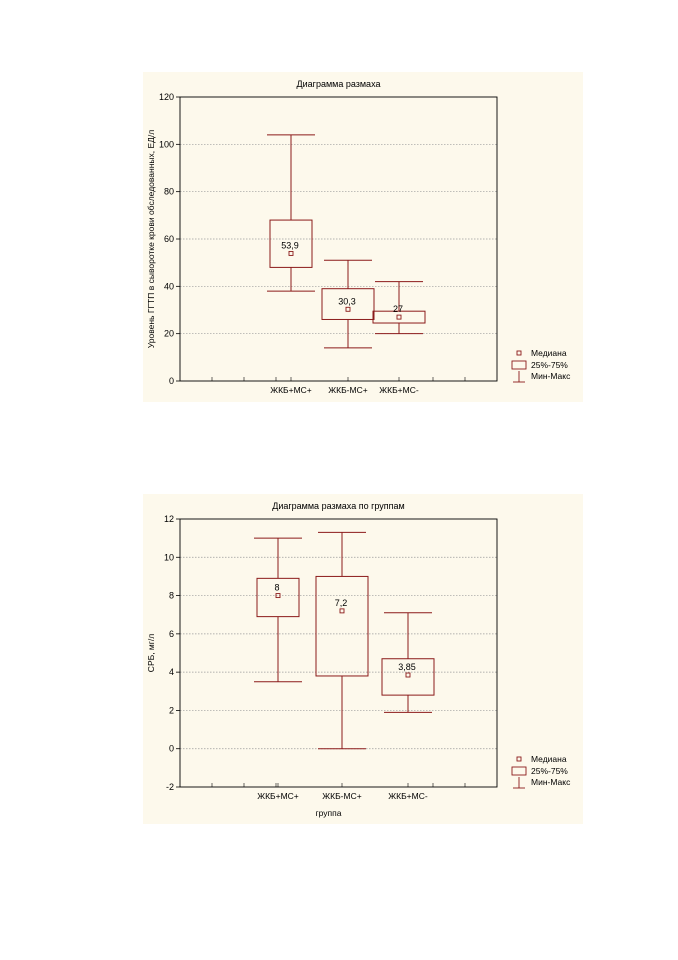 This screenshot has height=960, width=678. What do you see at coordinates (169, 192) in the screenshot?
I see `y-tick-label: 80` at bounding box center [169, 192].